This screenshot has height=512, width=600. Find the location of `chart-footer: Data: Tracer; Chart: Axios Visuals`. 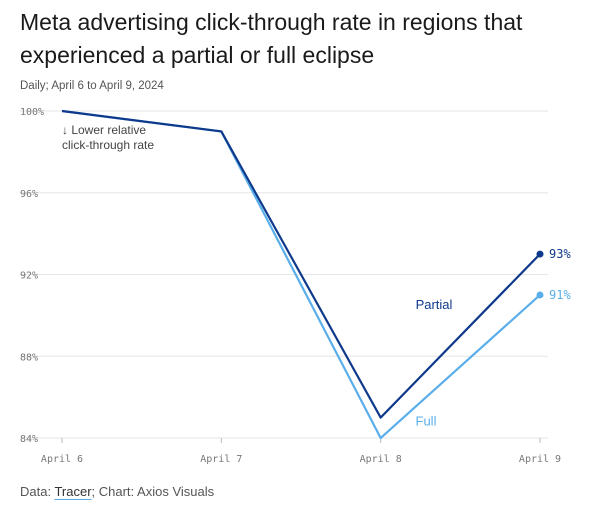

chart-footer: Data: Tracer; Chart: Axios Visuals is located at coordinates (117, 491).